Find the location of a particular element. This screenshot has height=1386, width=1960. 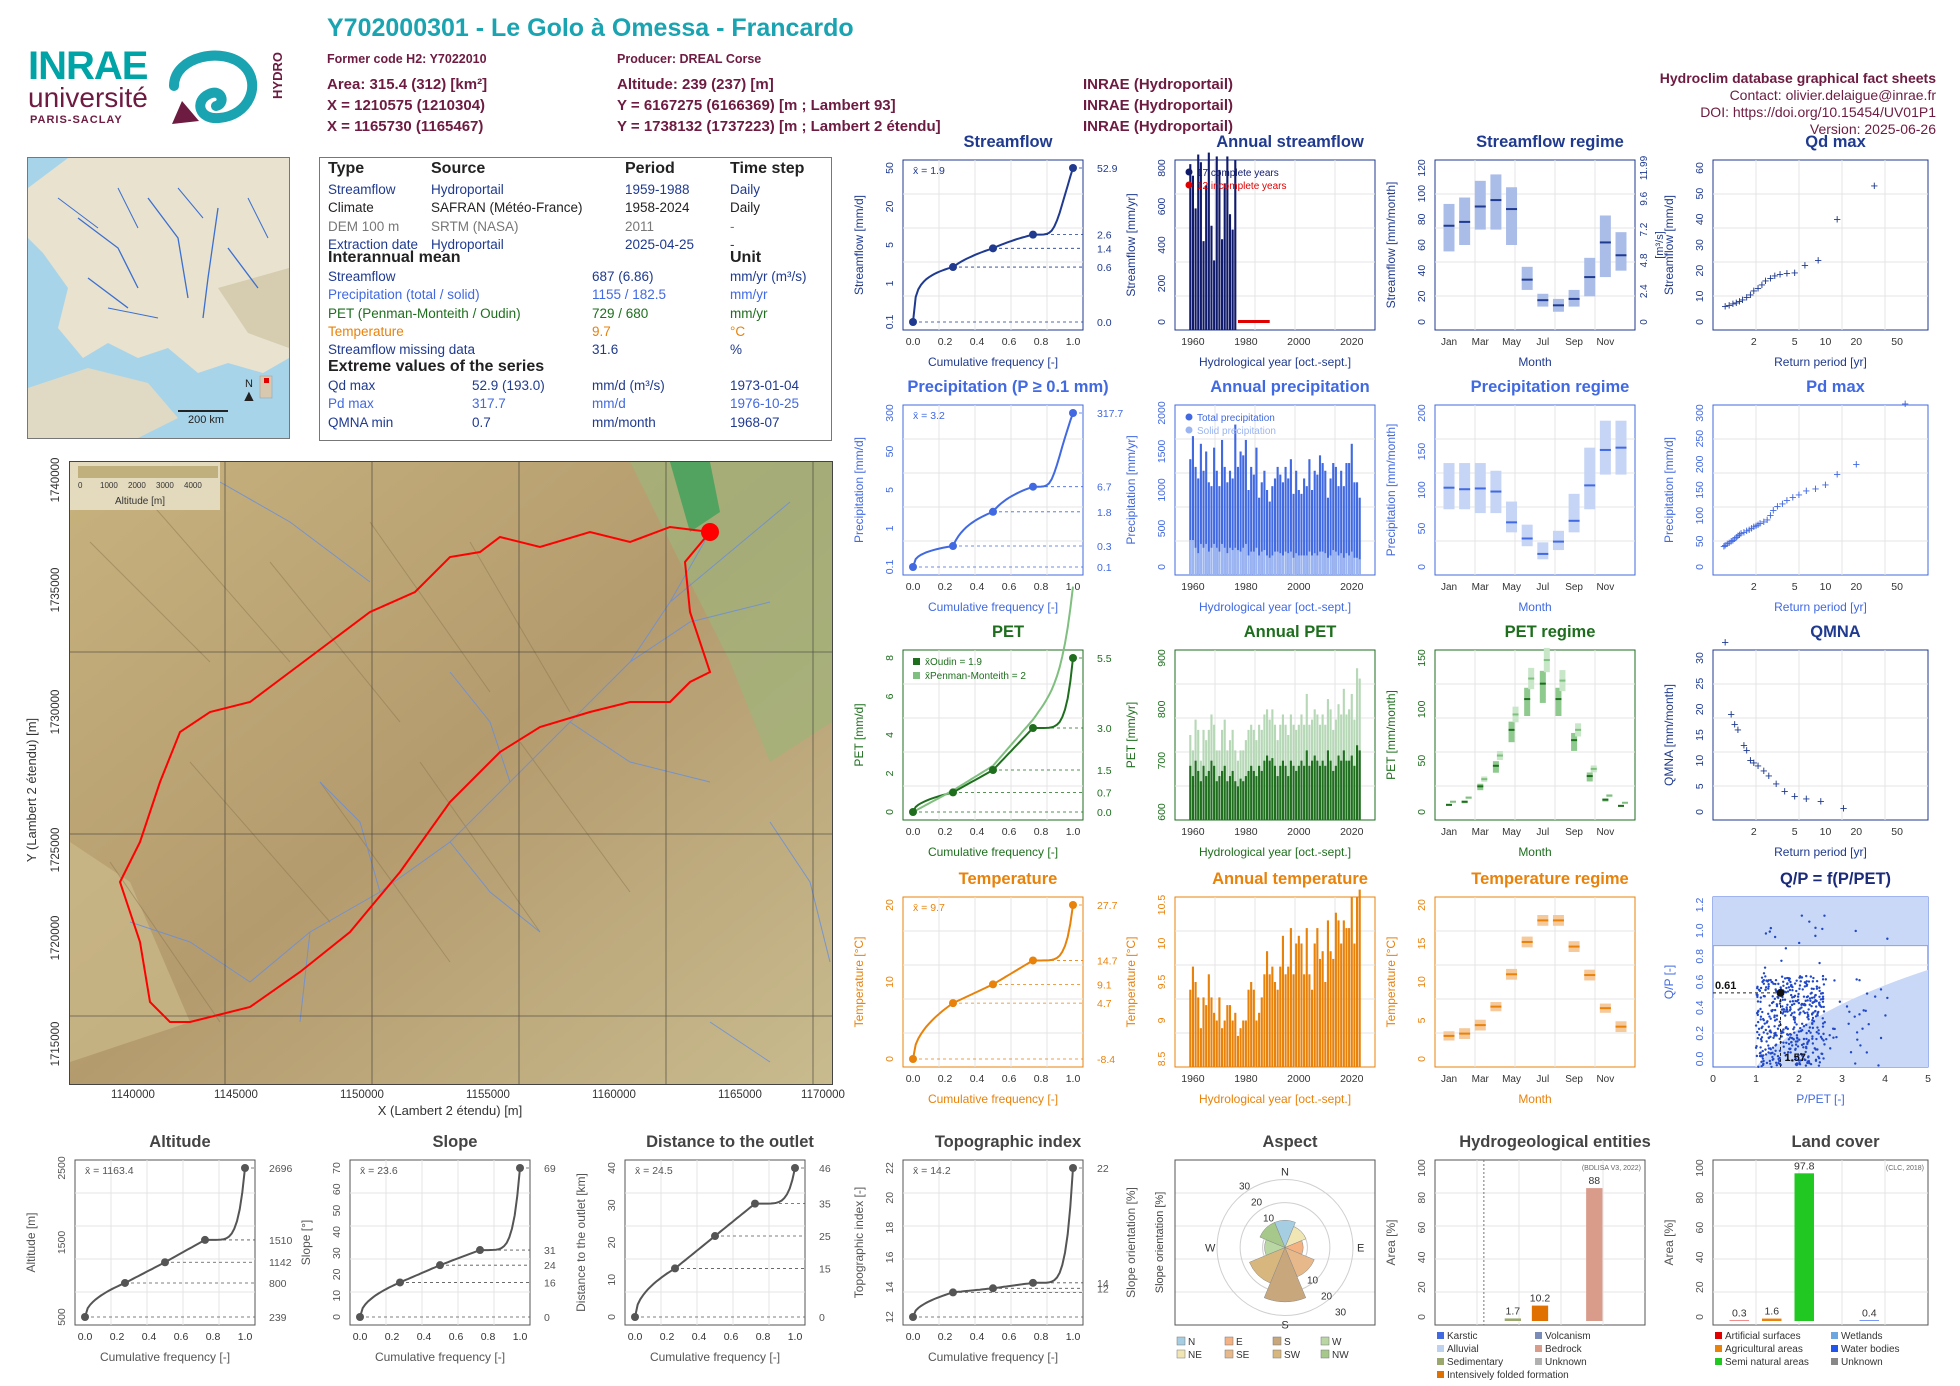

mean-value: 31.6 is located at coordinates (605, 350).